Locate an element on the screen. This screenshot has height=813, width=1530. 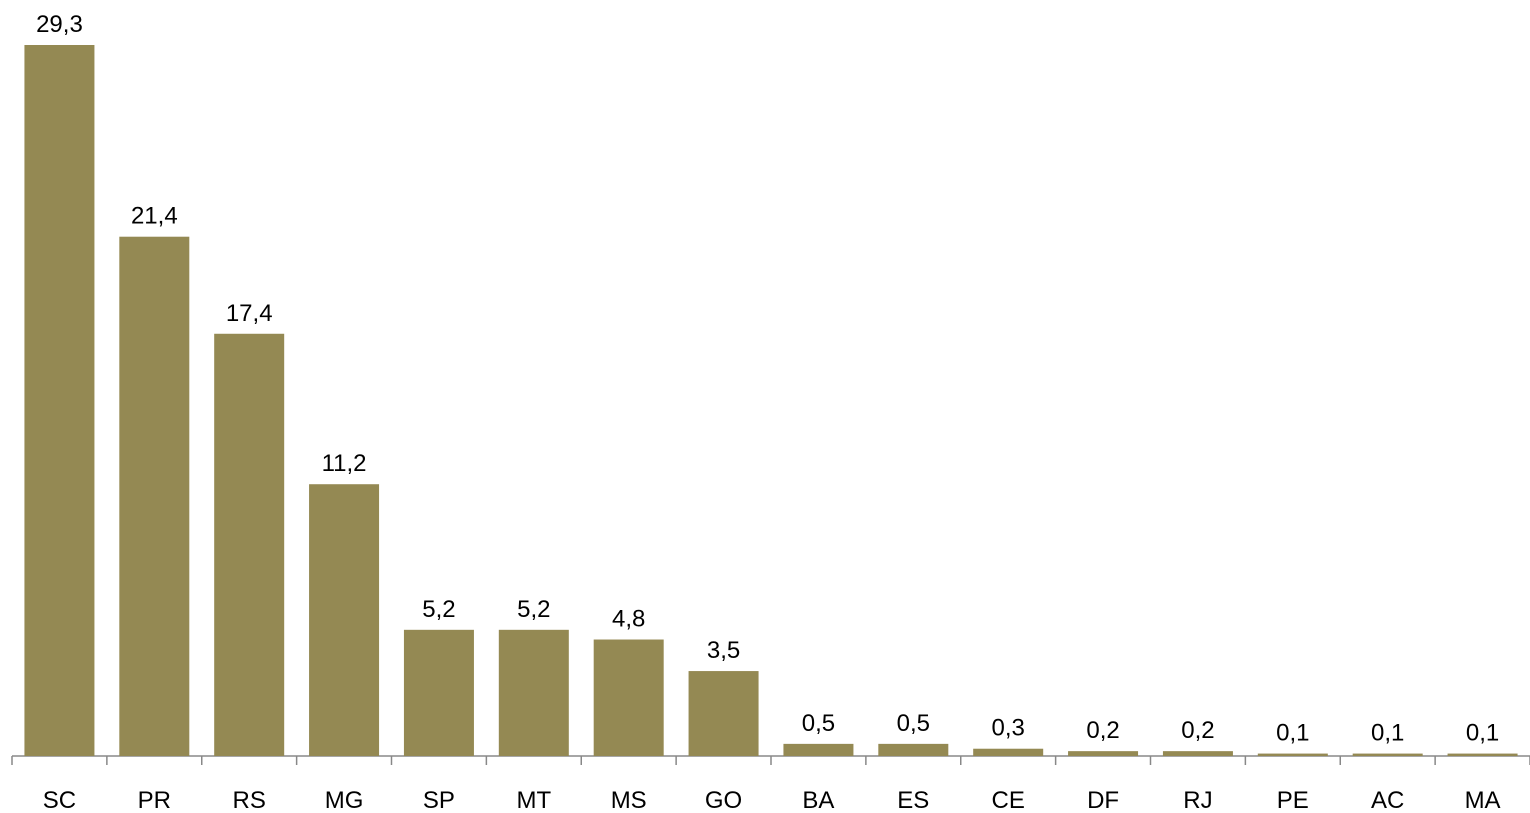
category-label: ES is located at coordinates (913, 800).